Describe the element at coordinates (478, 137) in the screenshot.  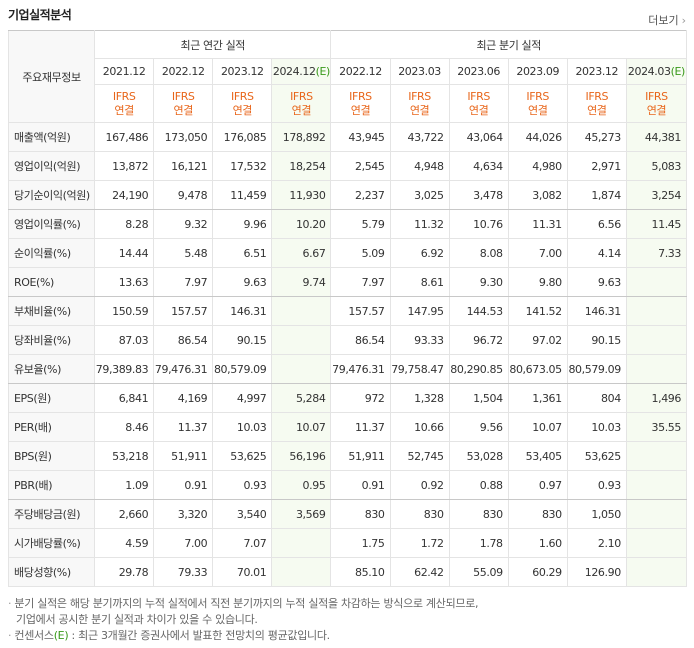
I see `cell: 43,064` at that location.